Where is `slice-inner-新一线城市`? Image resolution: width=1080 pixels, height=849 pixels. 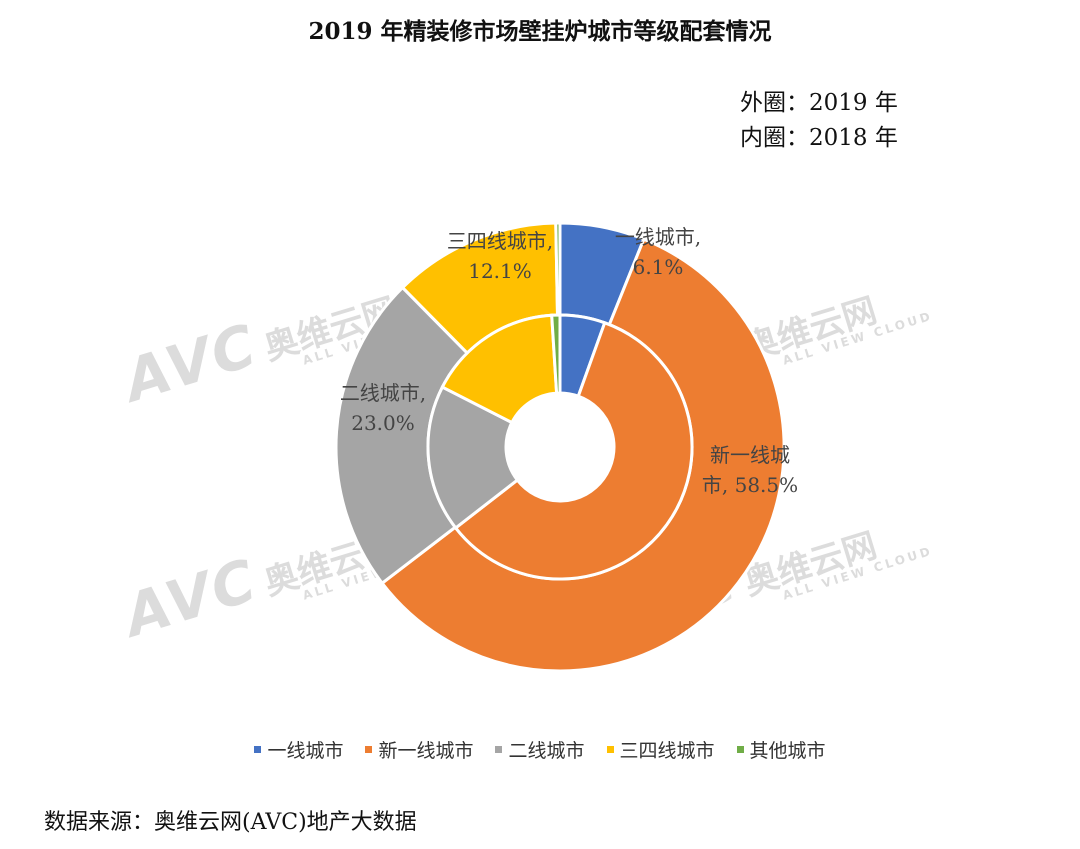 slice-inner-新一线城市 is located at coordinates (573, 450).